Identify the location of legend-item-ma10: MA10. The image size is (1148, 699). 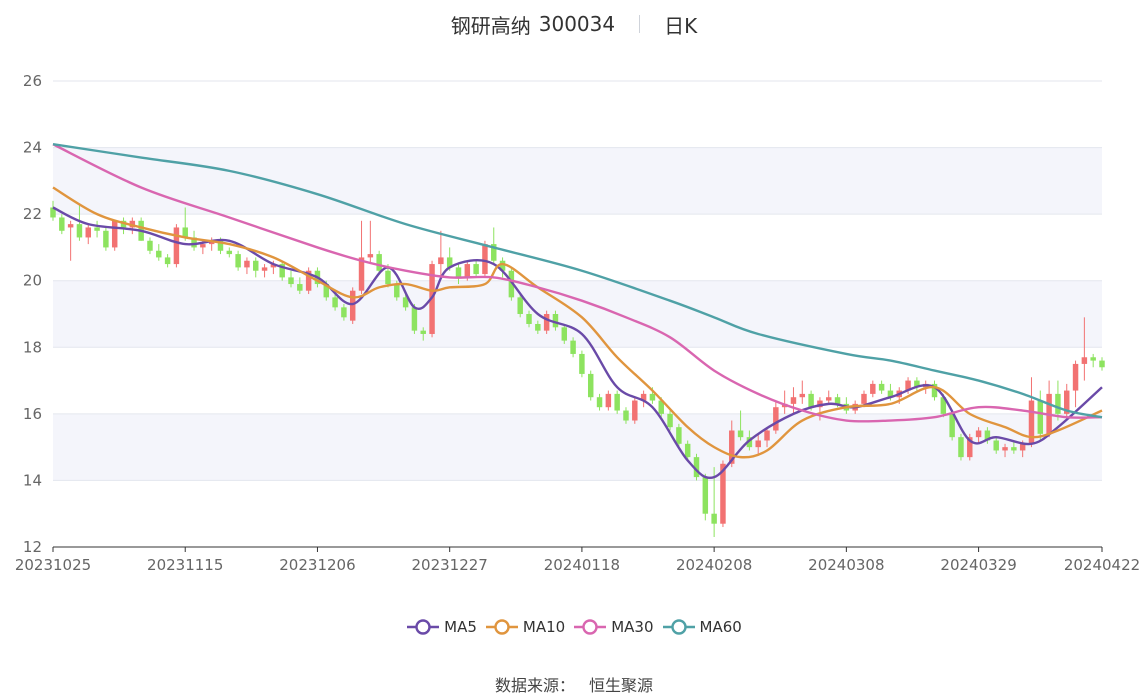
(525, 627).